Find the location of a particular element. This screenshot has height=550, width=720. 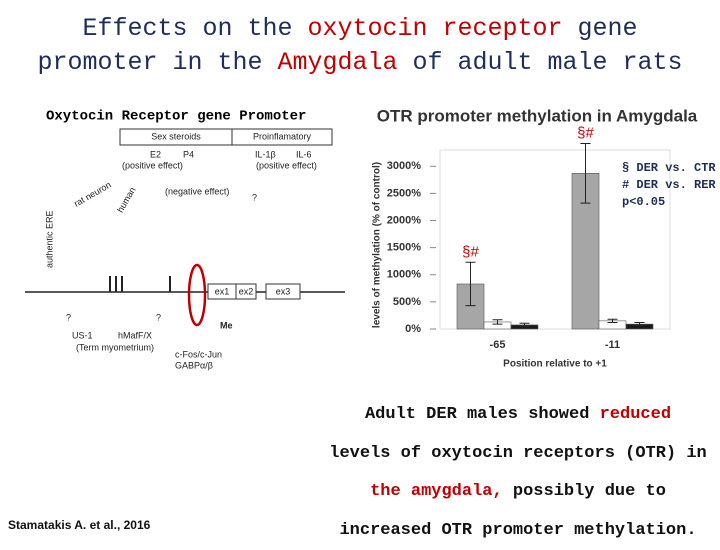

diagram-label: Proinflamatory is located at coordinates (282, 136).